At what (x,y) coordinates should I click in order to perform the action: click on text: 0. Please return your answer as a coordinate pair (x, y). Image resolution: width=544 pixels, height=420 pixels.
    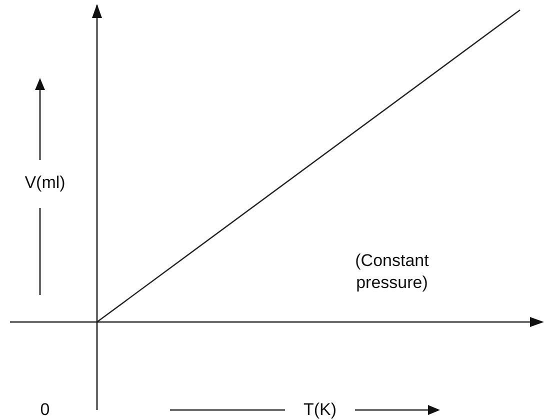
    Looking at the image, I should click on (45, 409).